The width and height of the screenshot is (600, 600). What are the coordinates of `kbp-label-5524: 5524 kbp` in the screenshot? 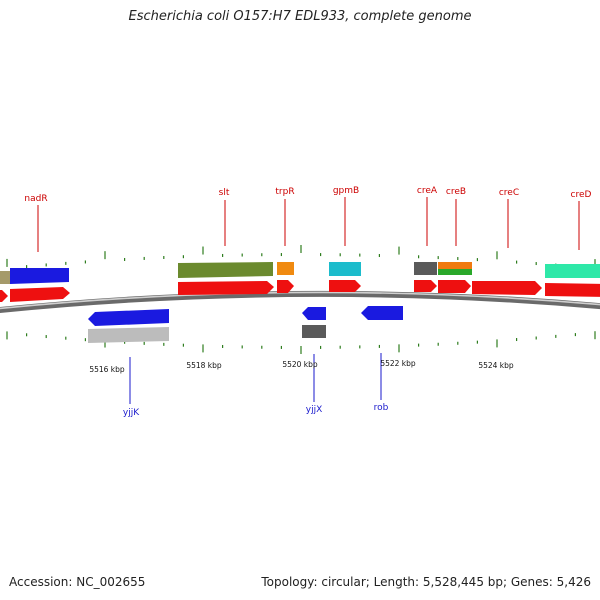 It's located at (496, 365).